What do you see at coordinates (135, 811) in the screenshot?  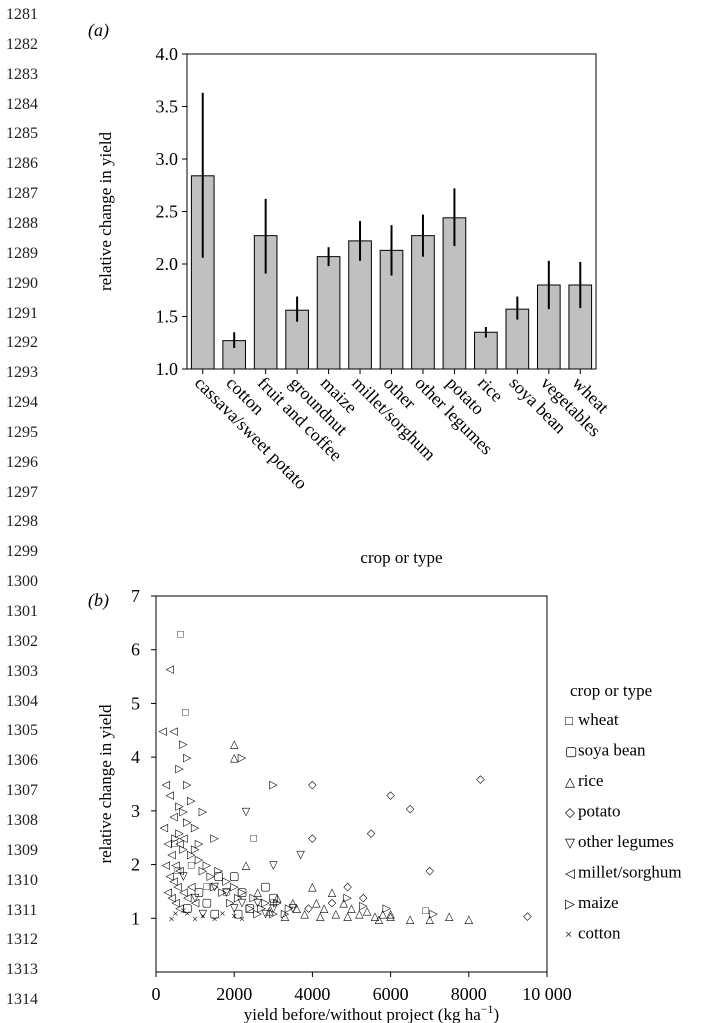 I see `y-tick-label: 3` at bounding box center [135, 811].